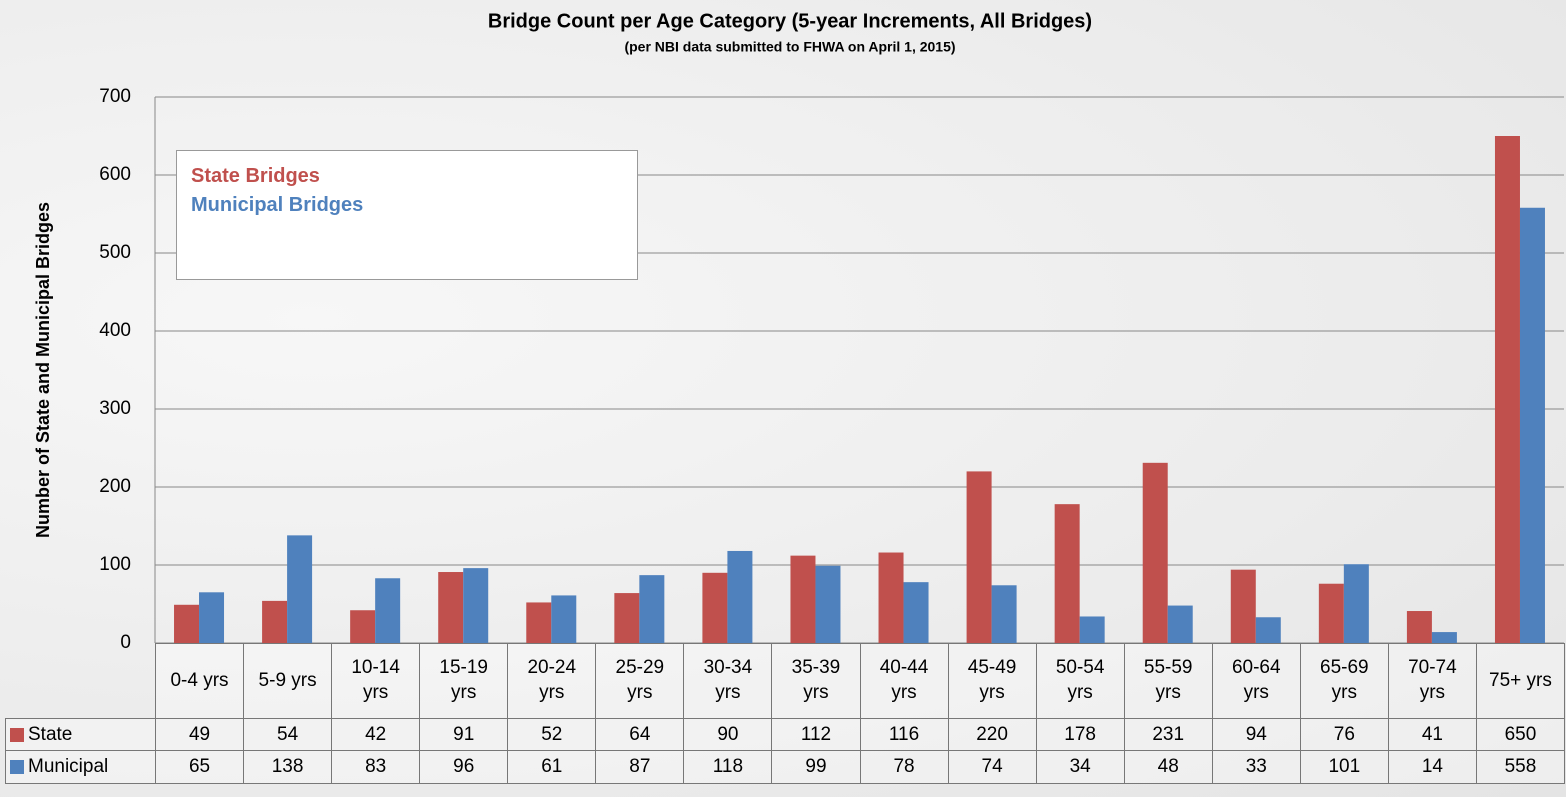 This screenshot has height=797, width=1566. I want to click on table-value: 650, so click(1520, 734).